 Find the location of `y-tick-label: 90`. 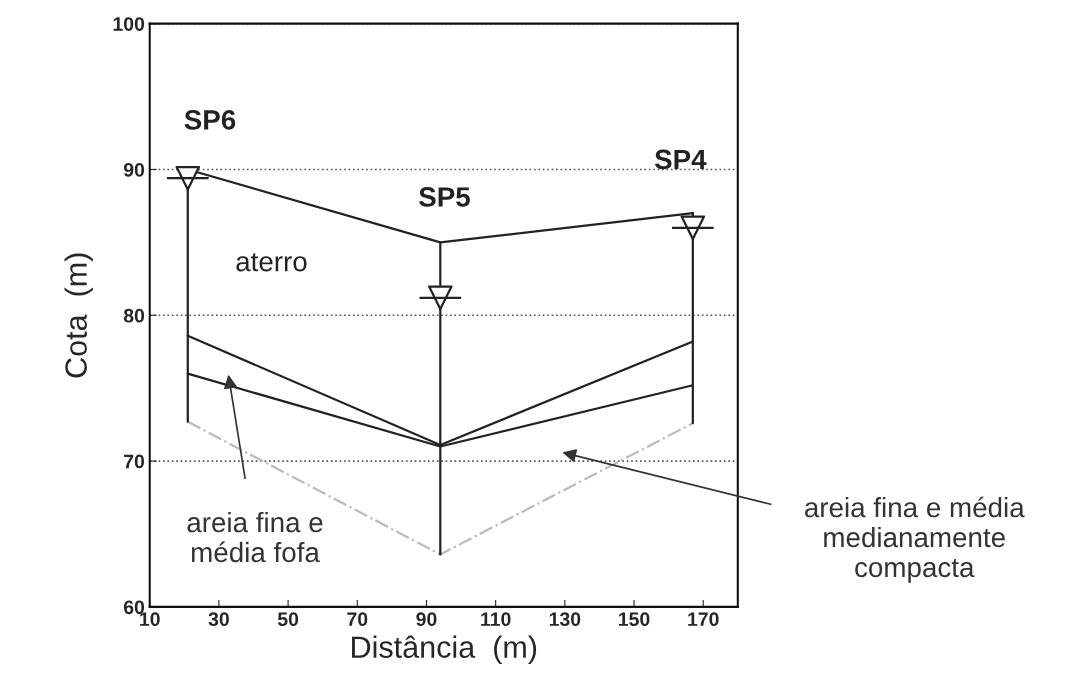

y-tick-label: 90 is located at coordinates (134, 169).